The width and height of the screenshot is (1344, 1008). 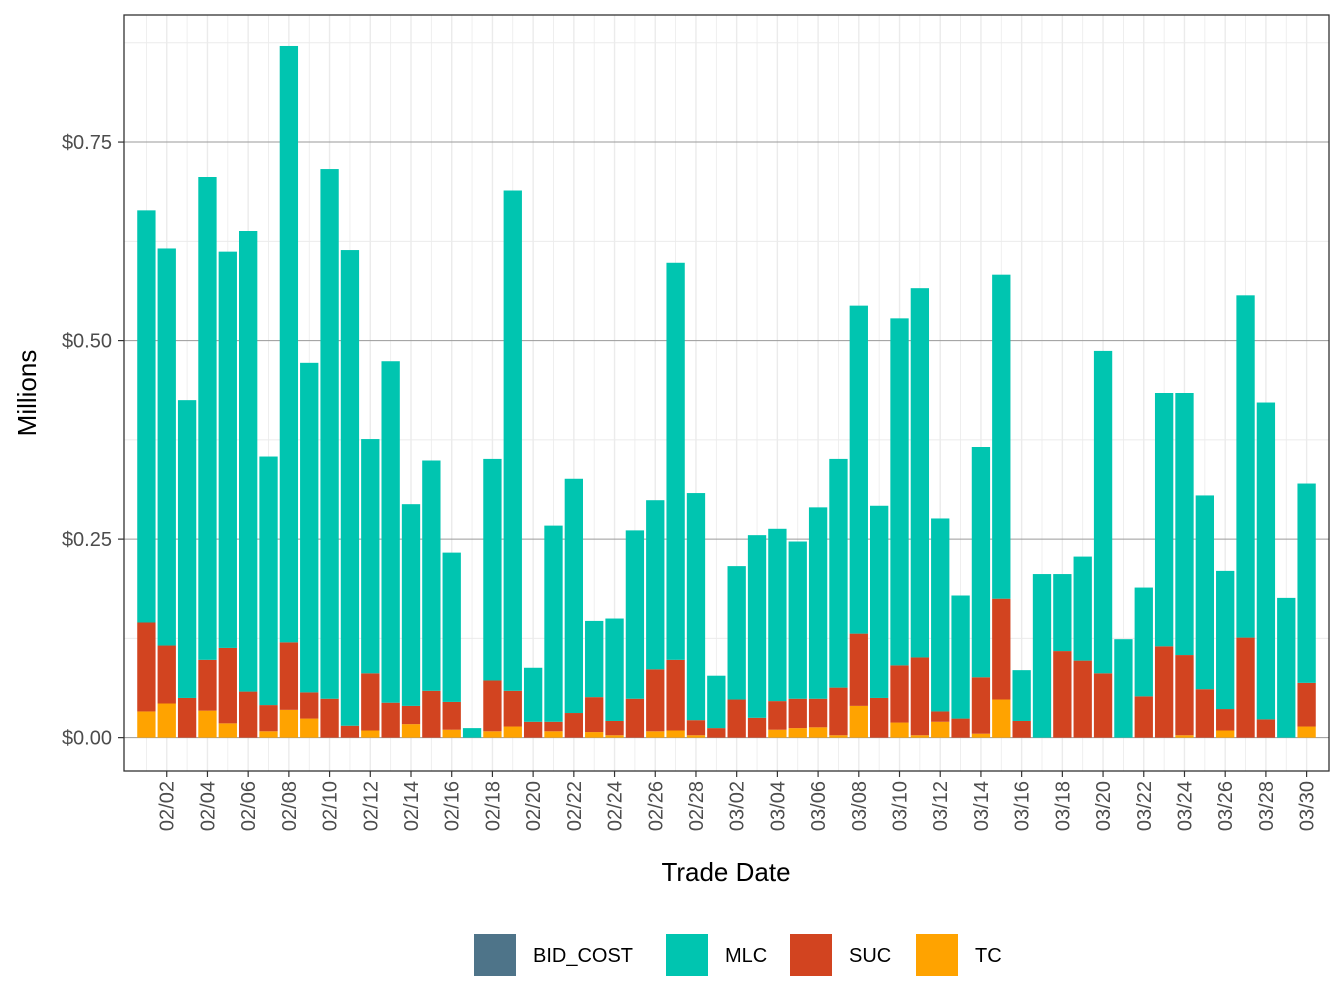 What do you see at coordinates (575, 806) in the screenshot?
I see `x-tick-label: 02/22` at bounding box center [575, 806].